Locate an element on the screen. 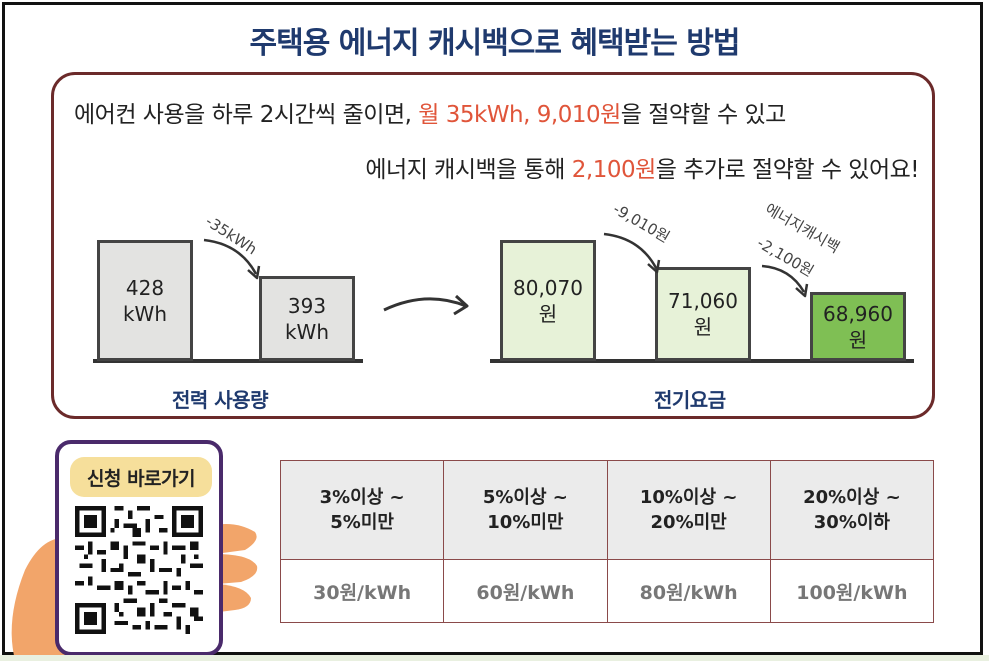  bill-bar-before-value: 80,070 is located at coordinates (548, 287).